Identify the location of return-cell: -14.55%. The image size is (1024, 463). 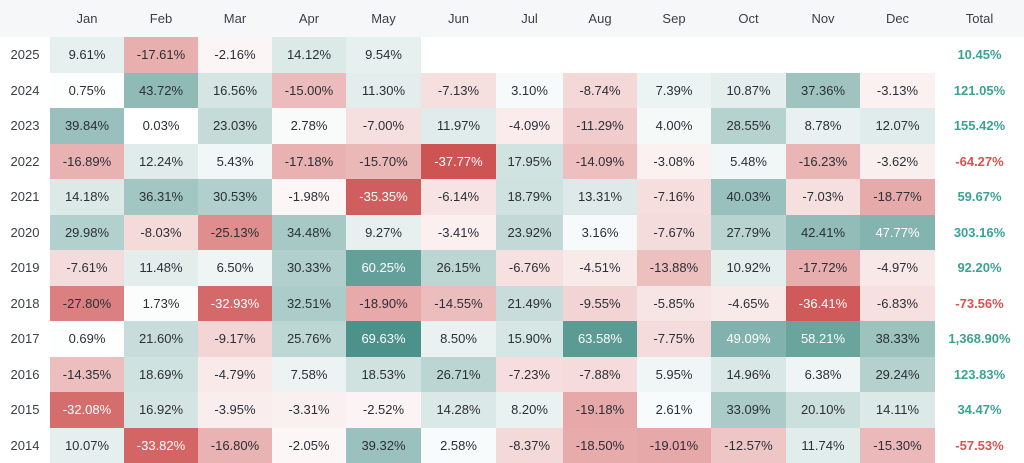
(458, 303).